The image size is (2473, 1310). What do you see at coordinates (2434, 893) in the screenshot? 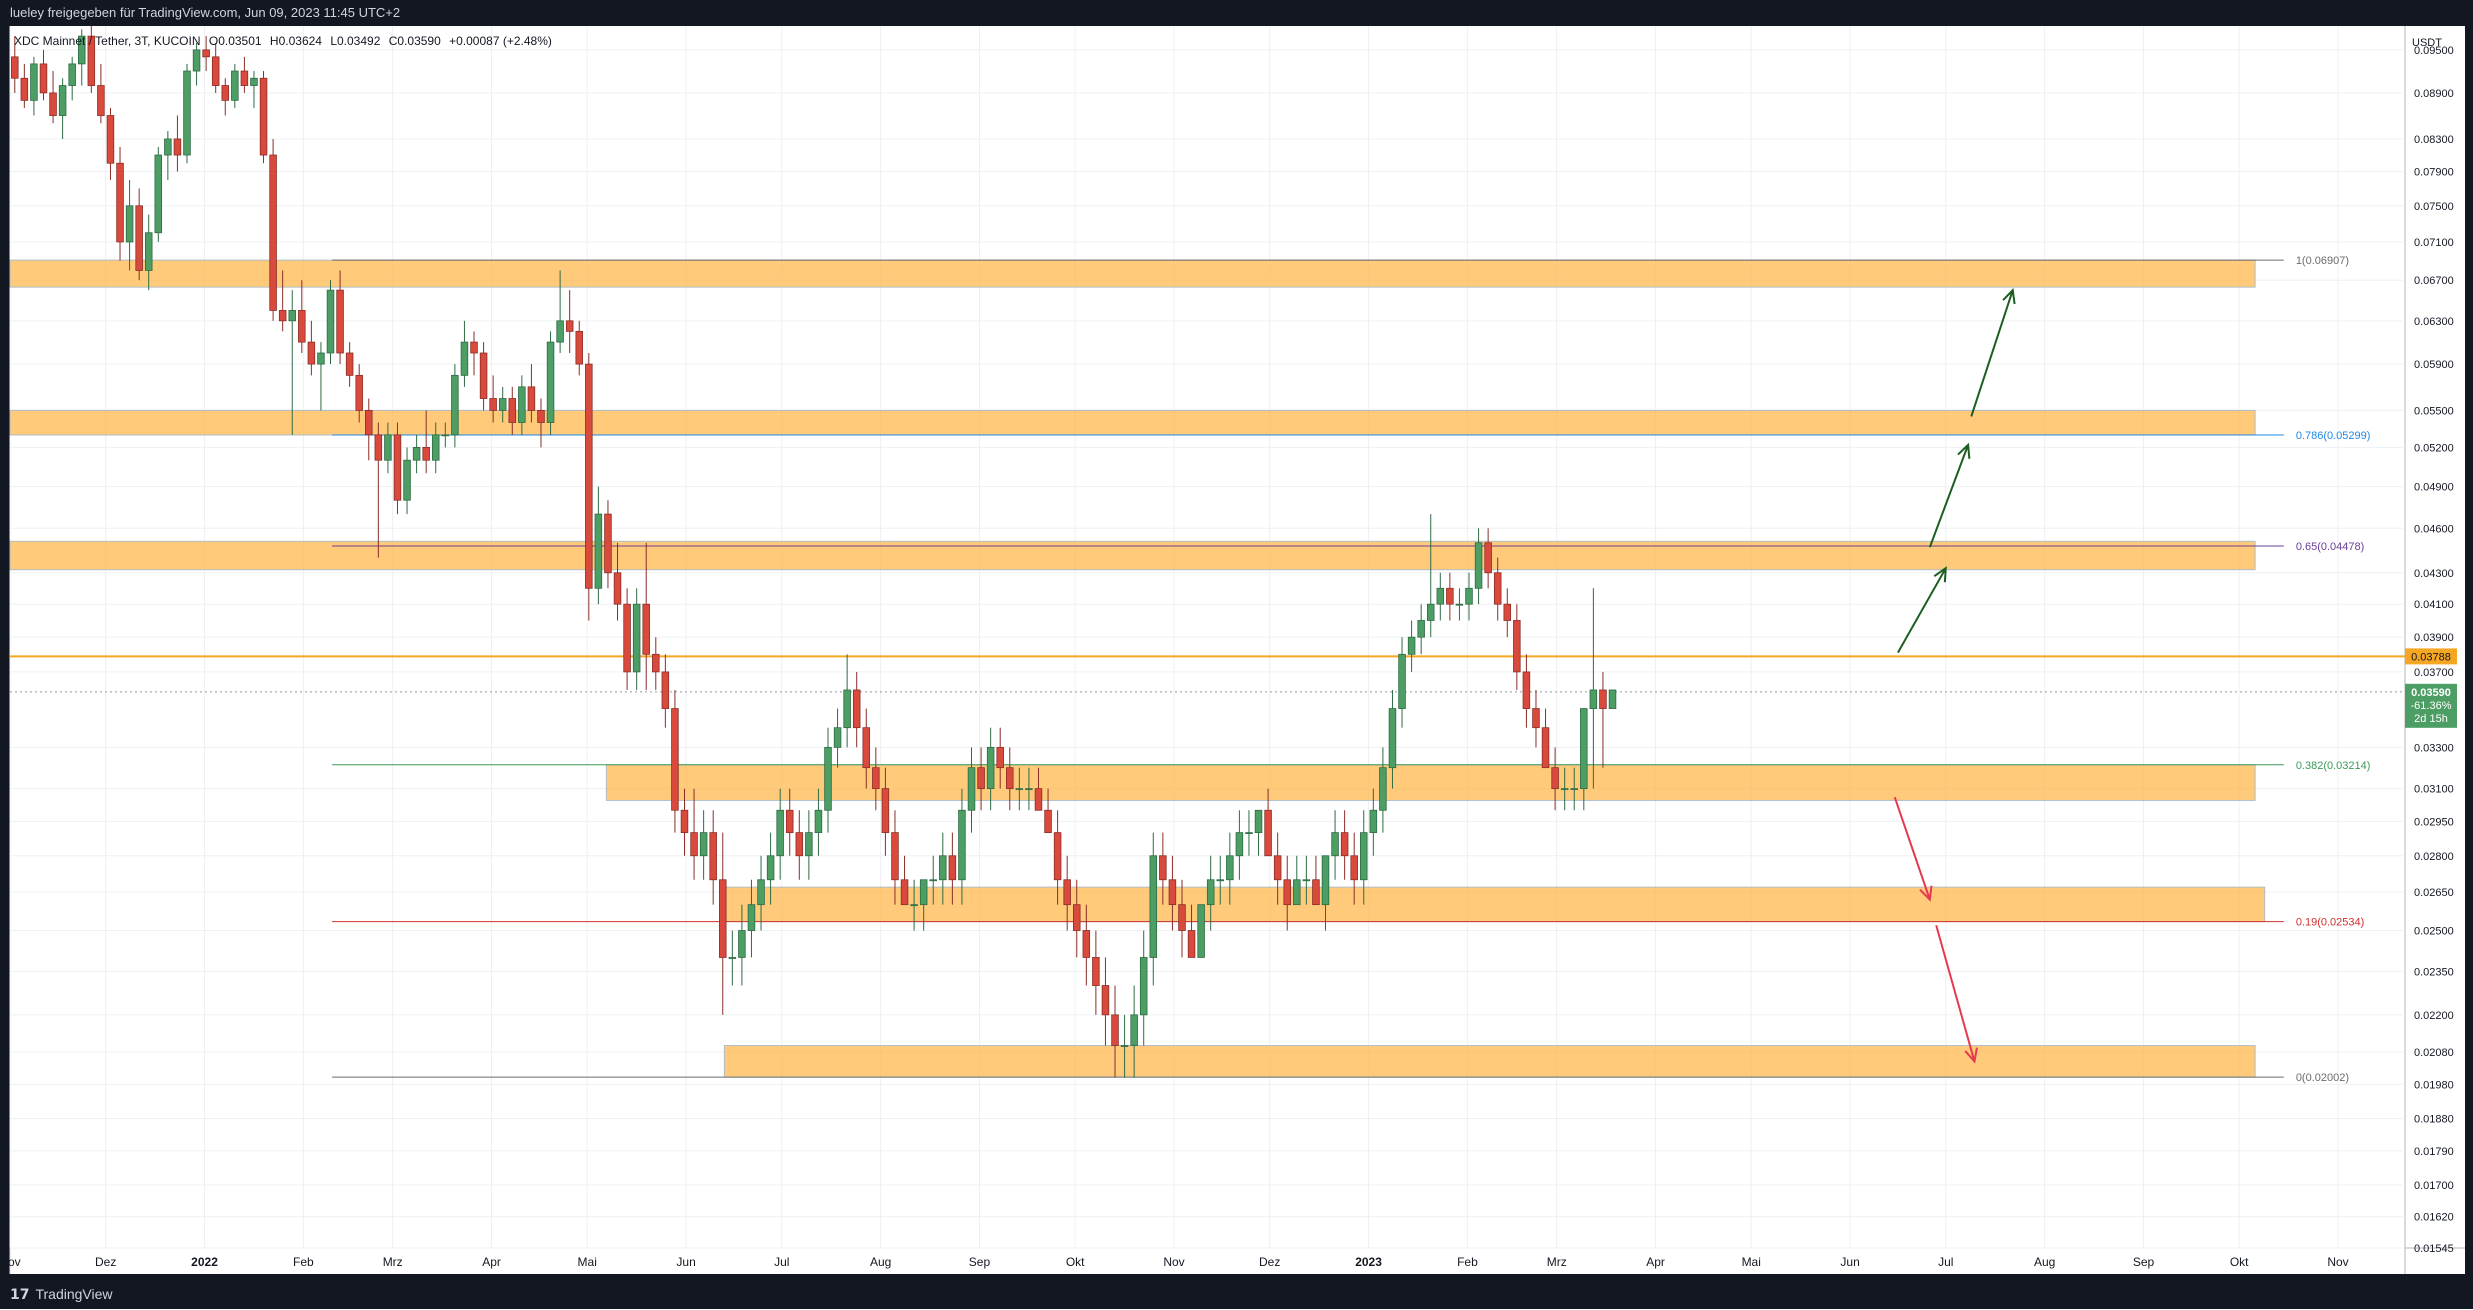
I see `y-tick-label: 0.02650` at bounding box center [2434, 893].